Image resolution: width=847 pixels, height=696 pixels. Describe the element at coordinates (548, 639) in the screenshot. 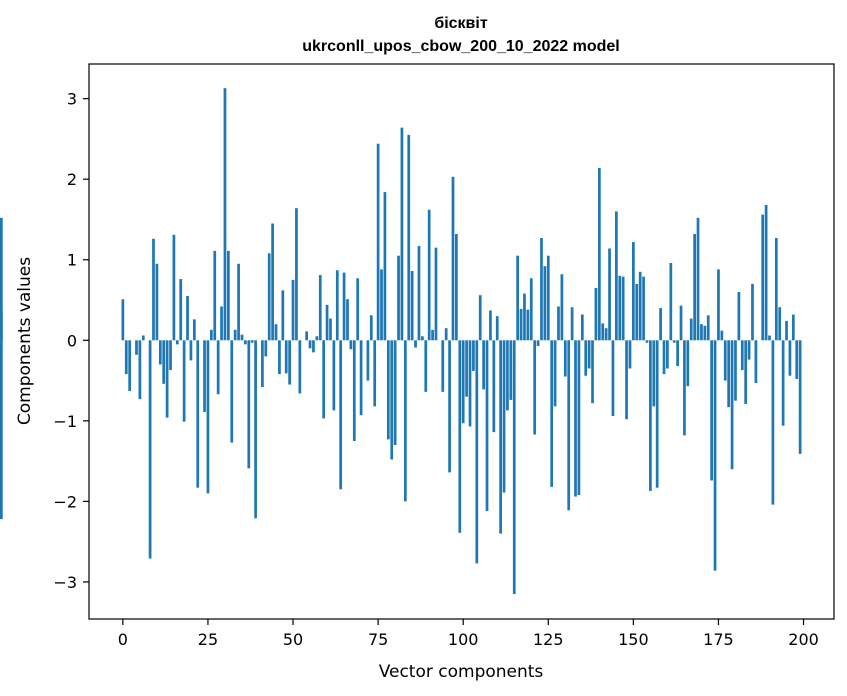

I see `x-tick-label-125: 125` at that location.